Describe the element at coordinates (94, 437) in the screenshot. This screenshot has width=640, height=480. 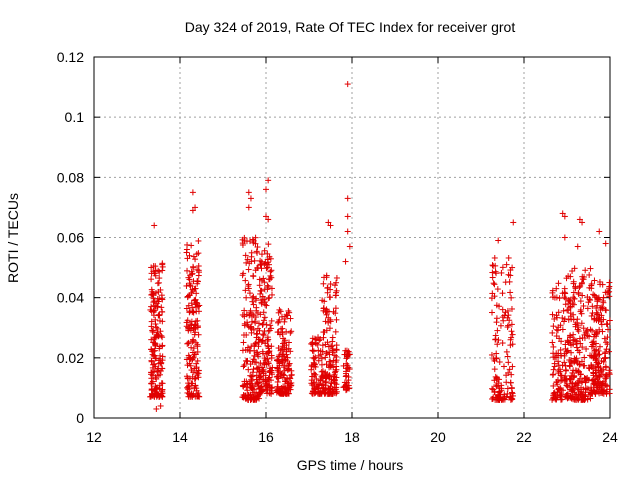
I see `x-tick-label: 12` at that location.